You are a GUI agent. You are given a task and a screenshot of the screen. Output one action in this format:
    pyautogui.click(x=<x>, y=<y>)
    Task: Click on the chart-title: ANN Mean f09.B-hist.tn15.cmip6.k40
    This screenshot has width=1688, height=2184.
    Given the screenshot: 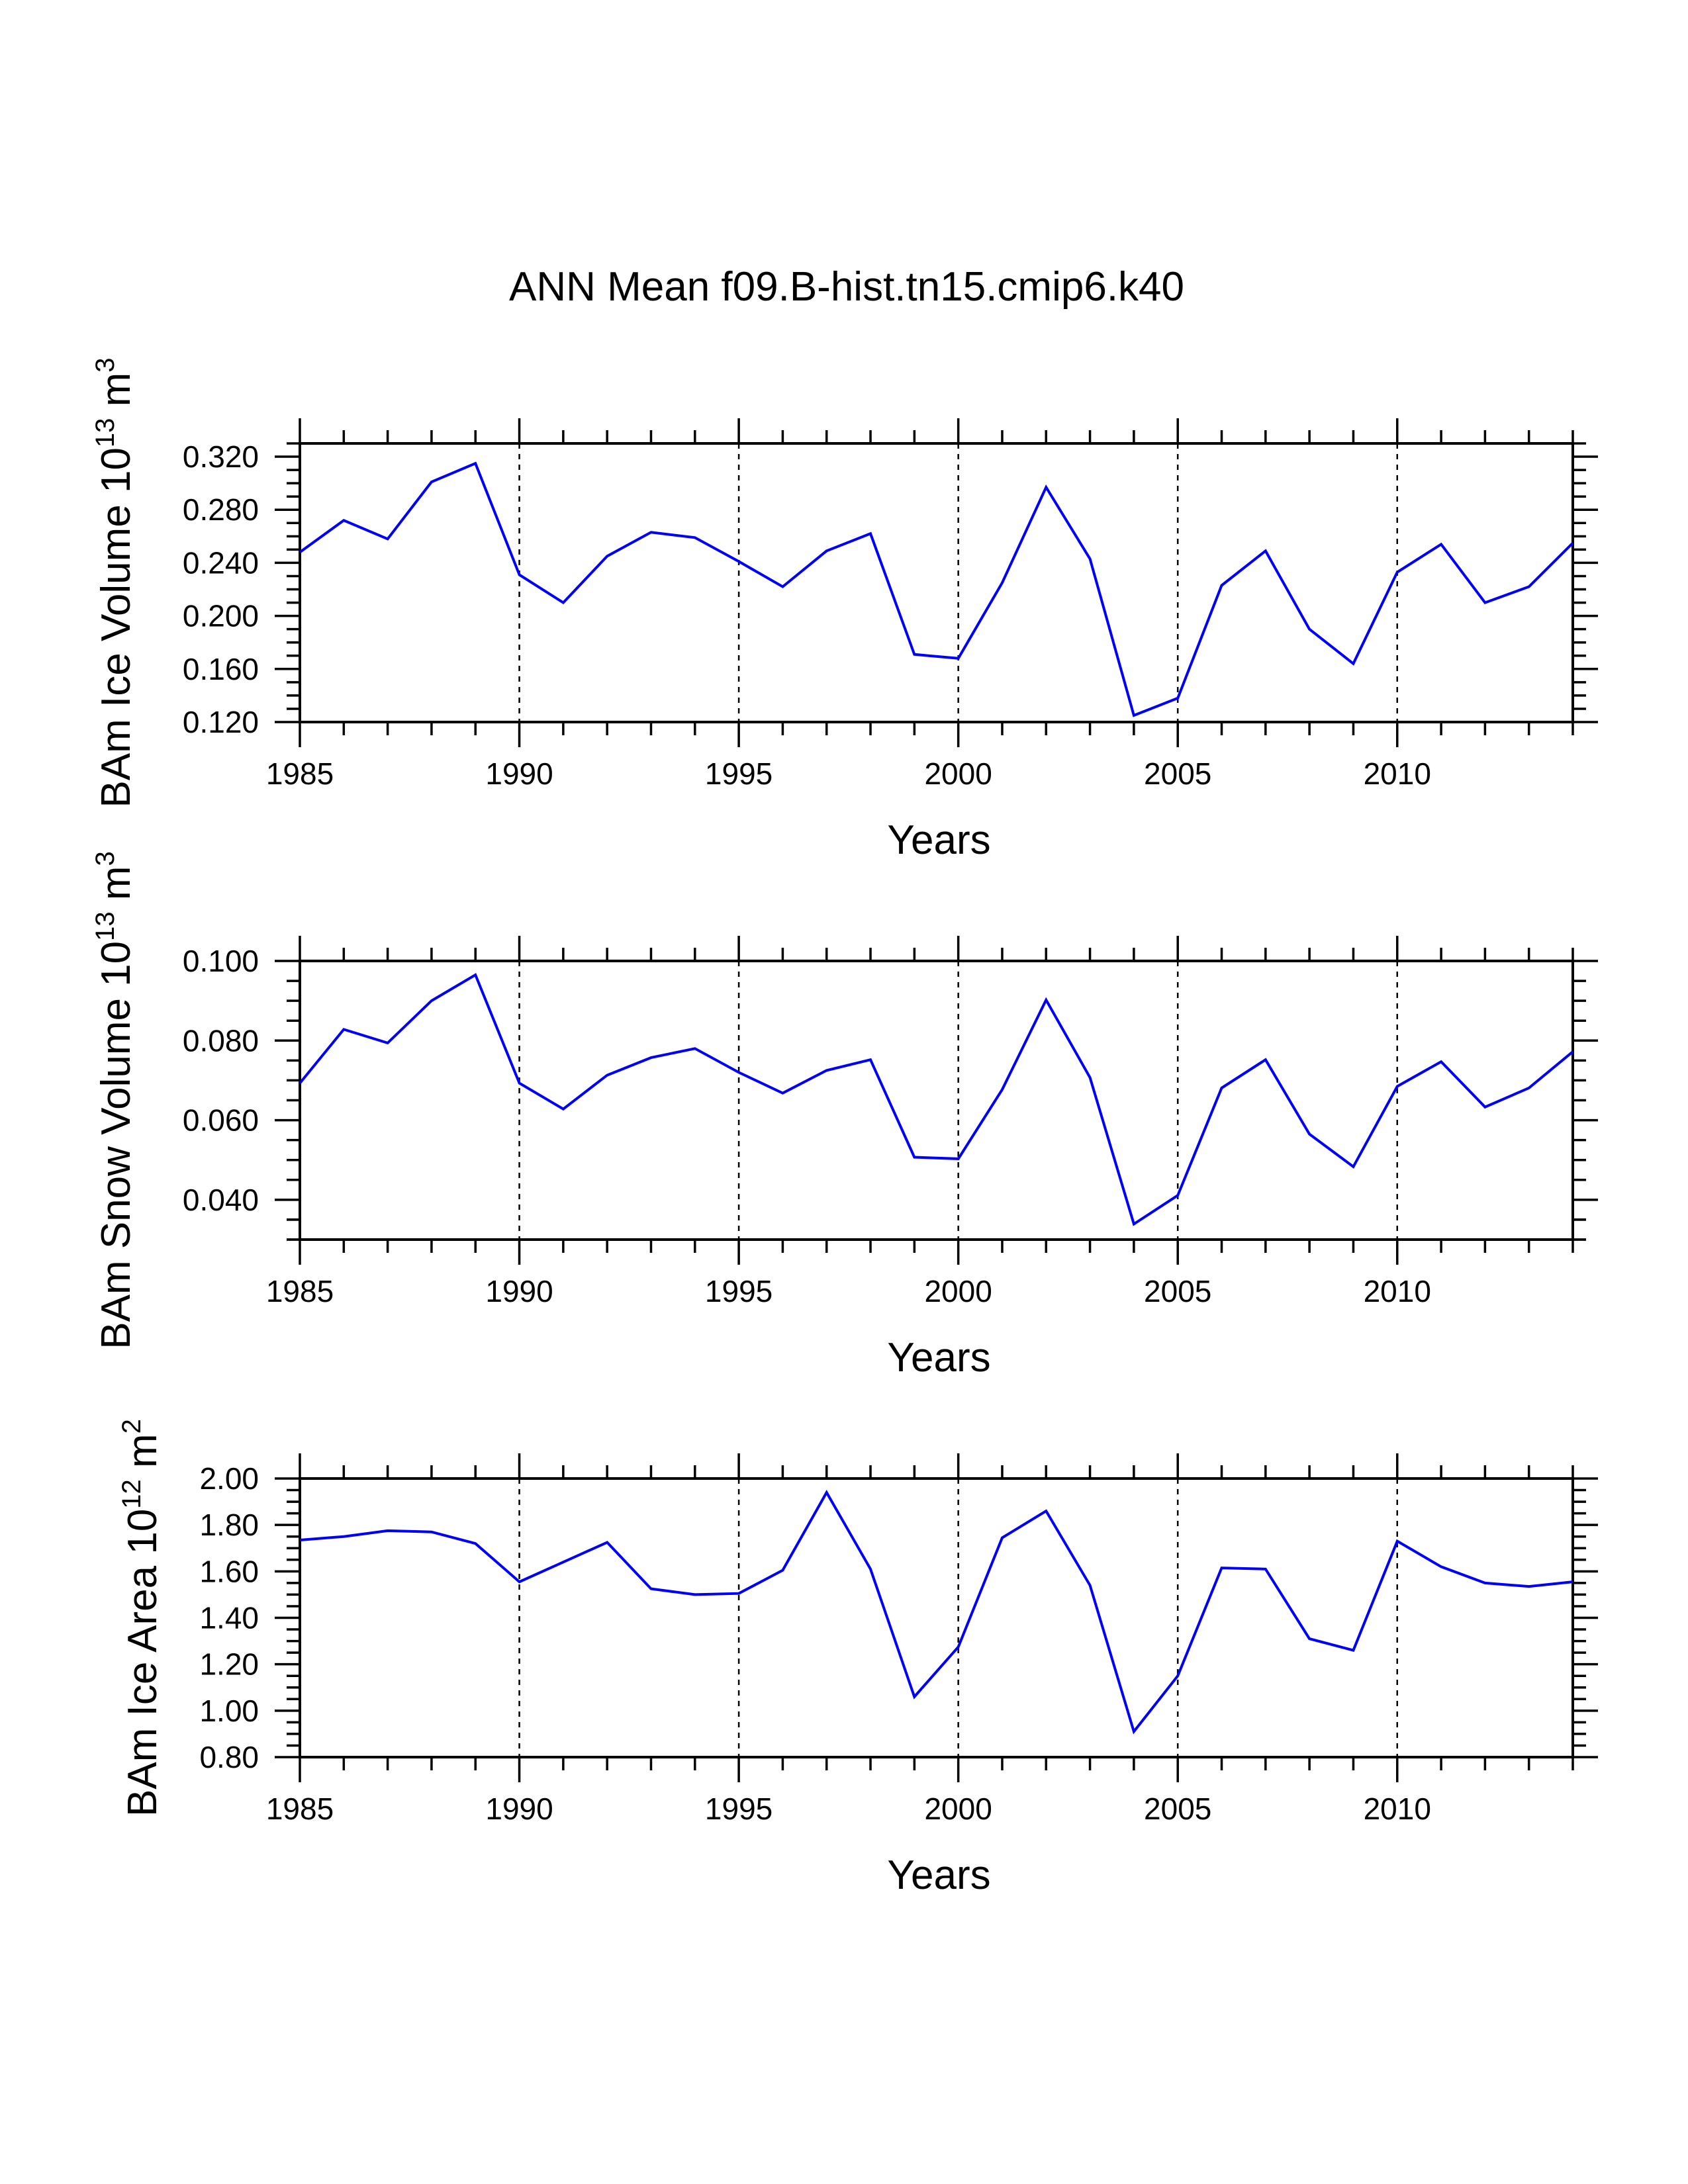 What is the action you would take?
    pyautogui.click(x=846, y=287)
    